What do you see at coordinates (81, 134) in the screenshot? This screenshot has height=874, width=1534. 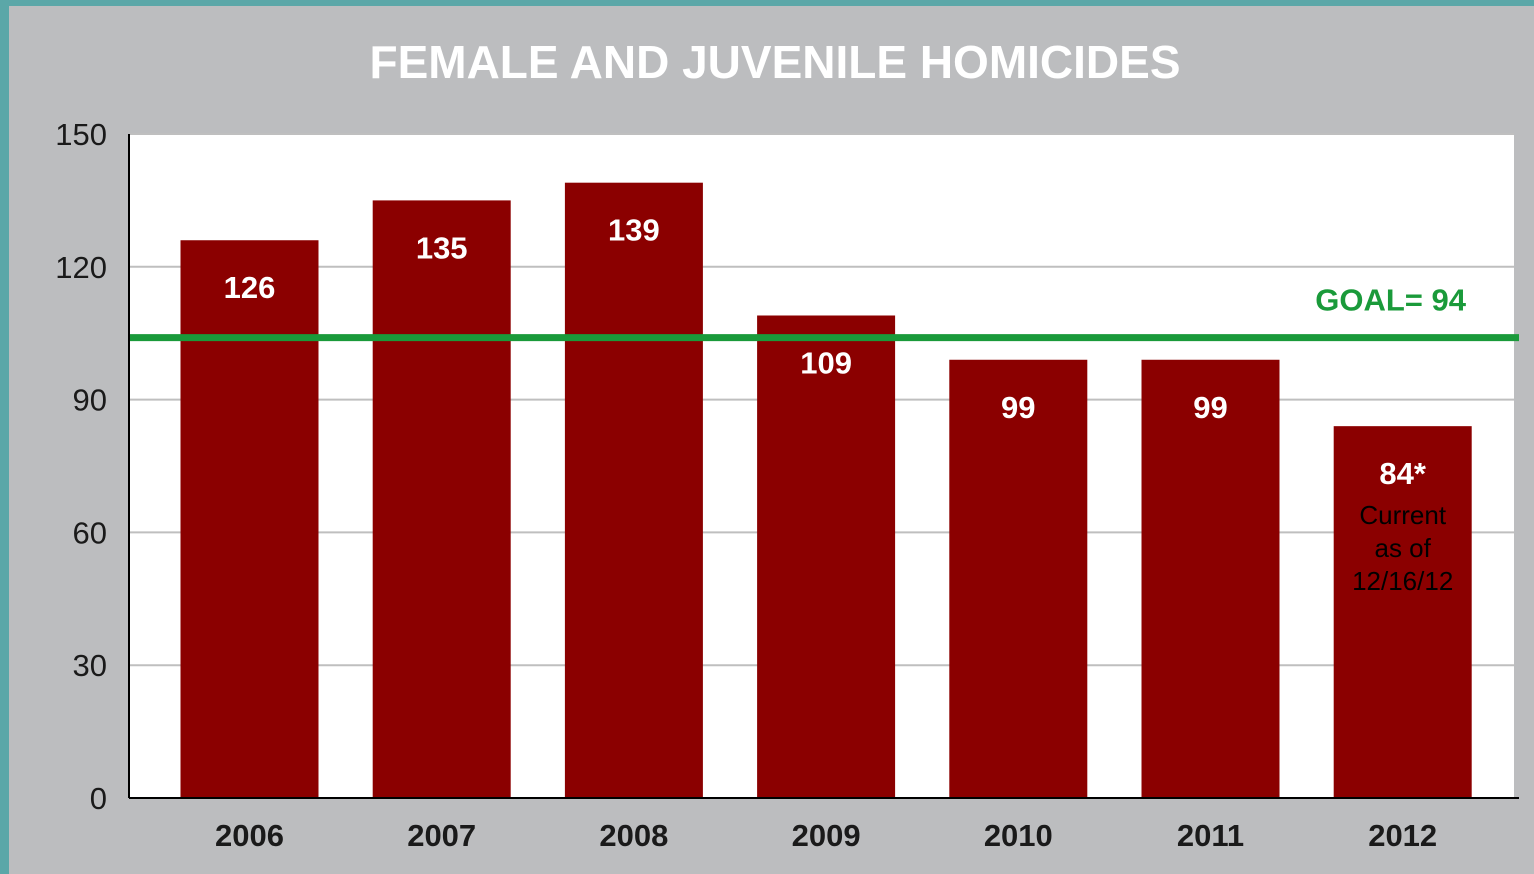 I see `y-tick-label: 150` at bounding box center [81, 134].